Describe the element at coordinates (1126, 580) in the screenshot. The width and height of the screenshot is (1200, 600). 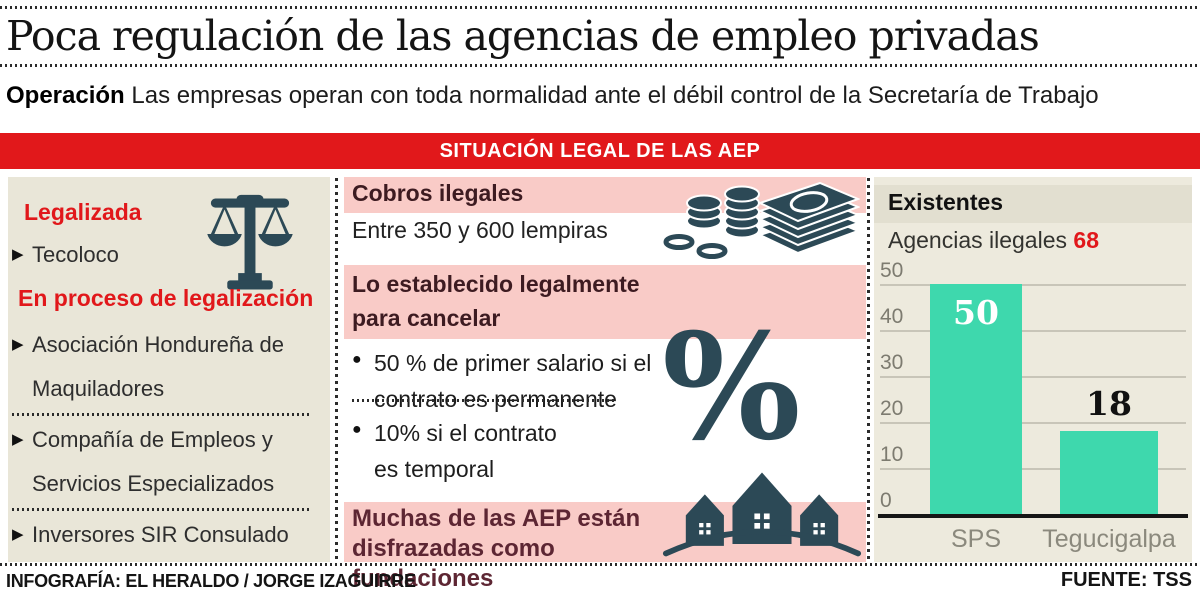
I see `source-label: FUENTE: TSS` at that location.